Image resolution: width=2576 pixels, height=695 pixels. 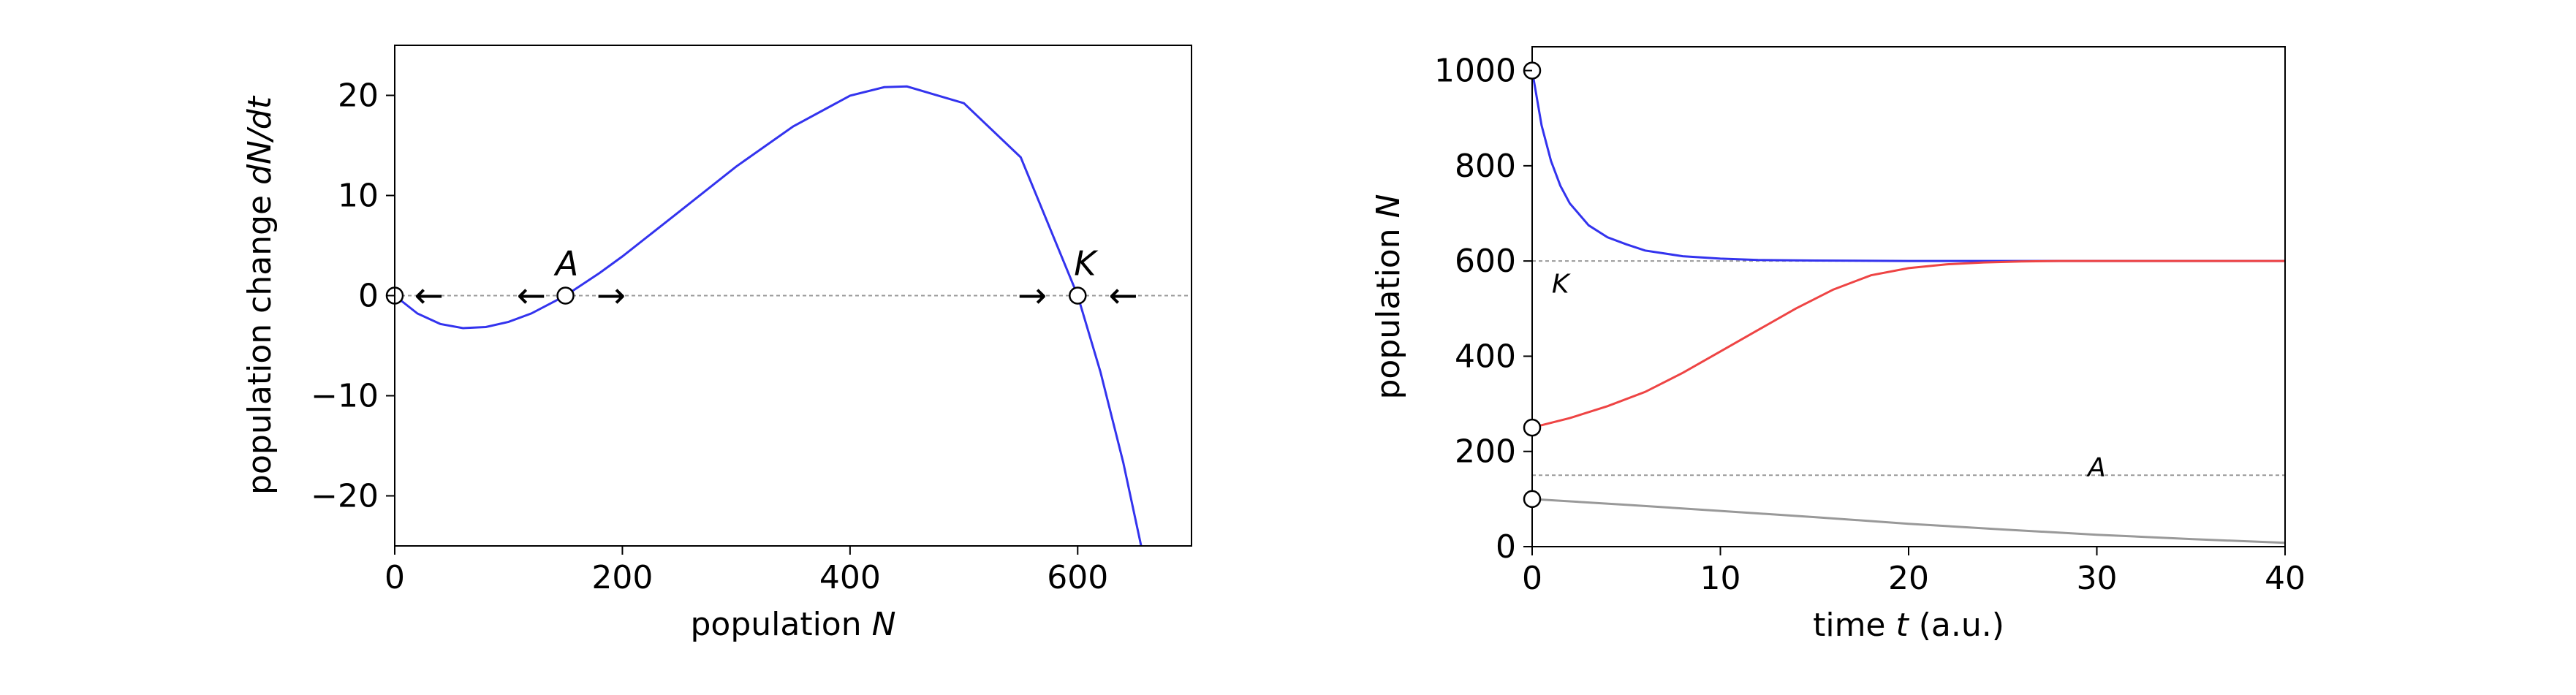 I want to click on right-y-tick-label: 1000, so click(x=1475, y=71).